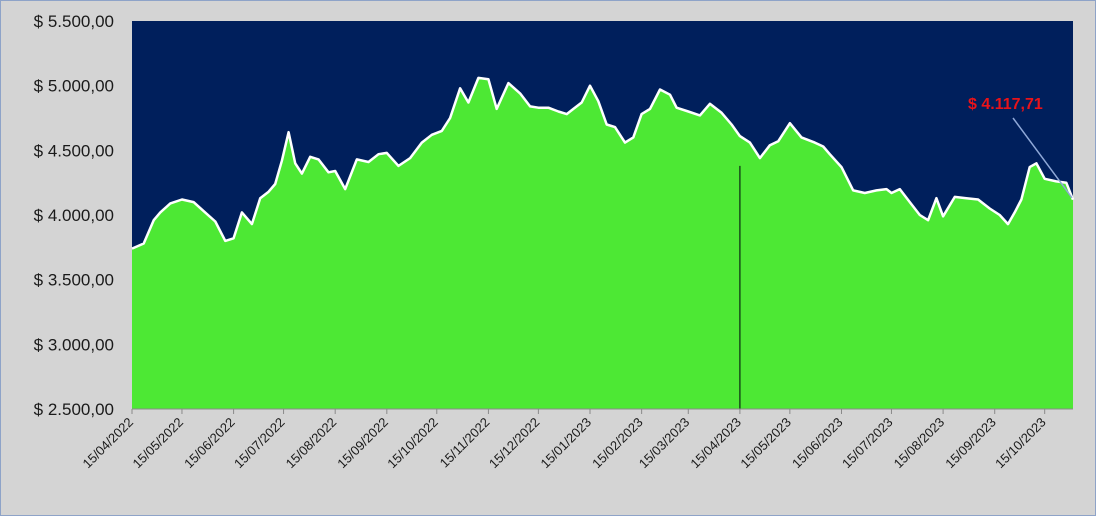 The height and width of the screenshot is (516, 1096). Describe the element at coordinates (465, 443) in the screenshot. I see `x-tick-label: 15/11/2022` at that location.